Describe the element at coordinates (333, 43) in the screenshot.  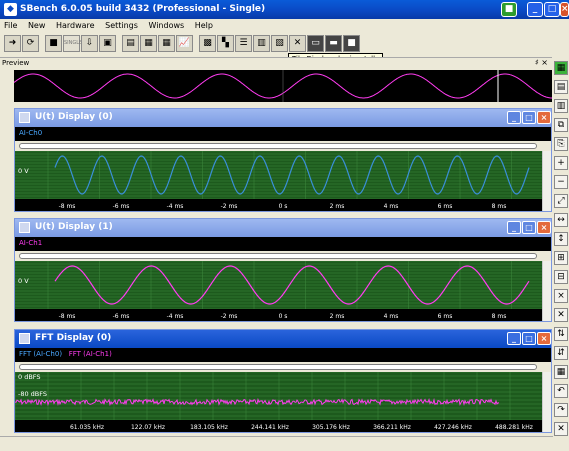
I see `maximize-icon: ▬` at that location.